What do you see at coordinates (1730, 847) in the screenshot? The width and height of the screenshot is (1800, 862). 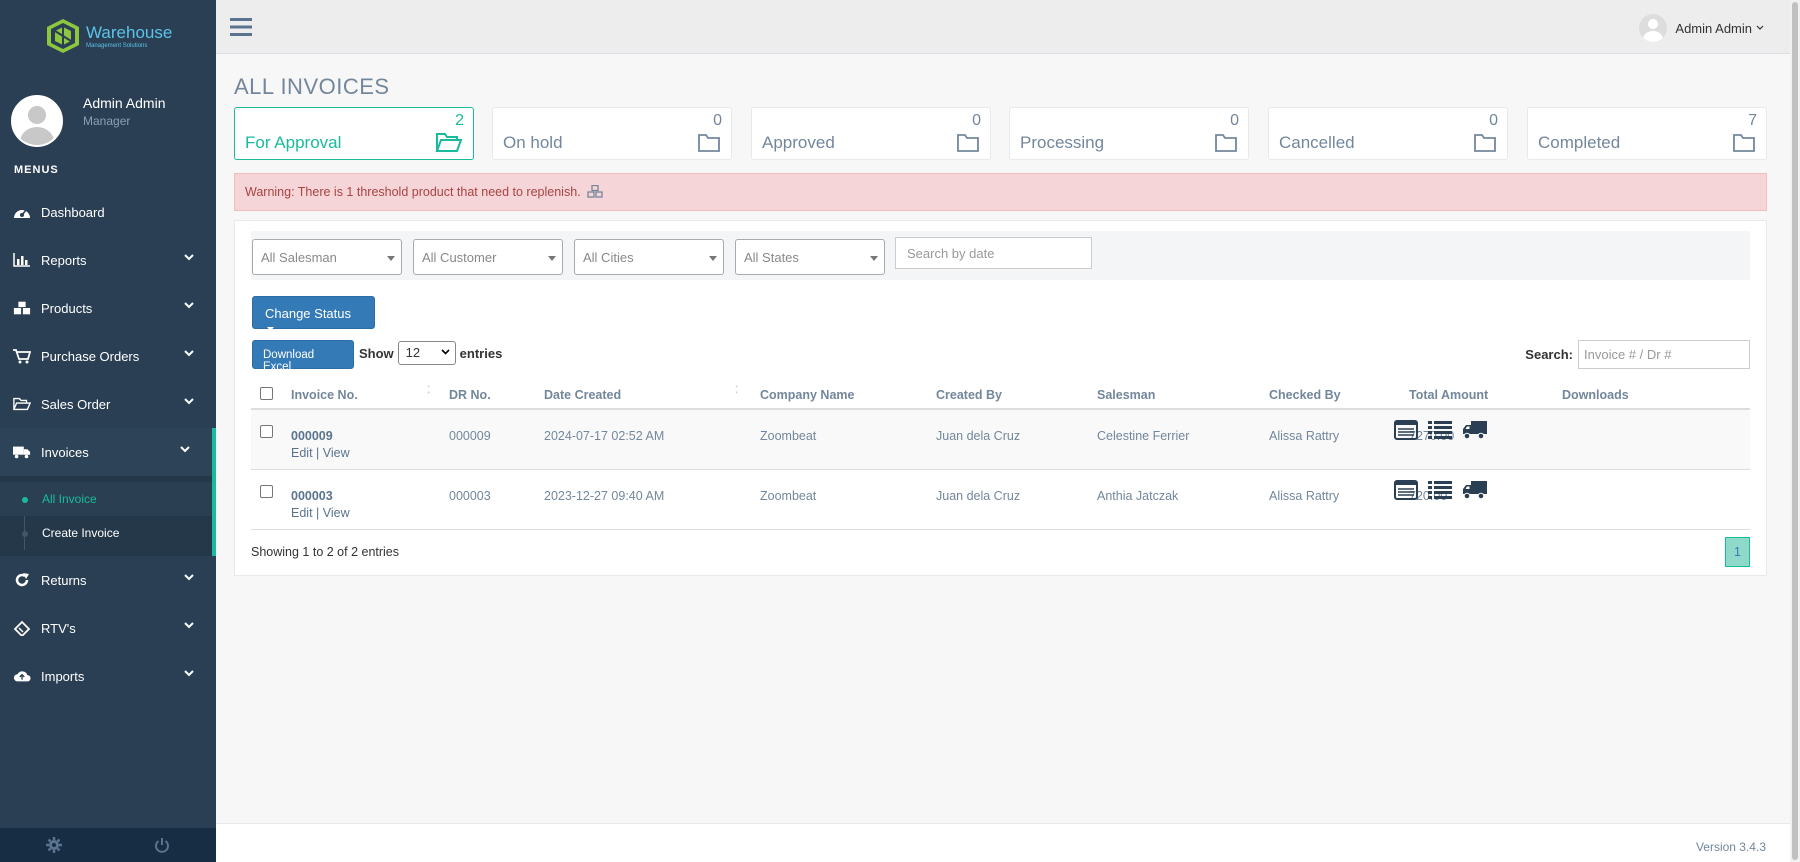 I see `version-label: Version 3.4.3` at bounding box center [1730, 847].